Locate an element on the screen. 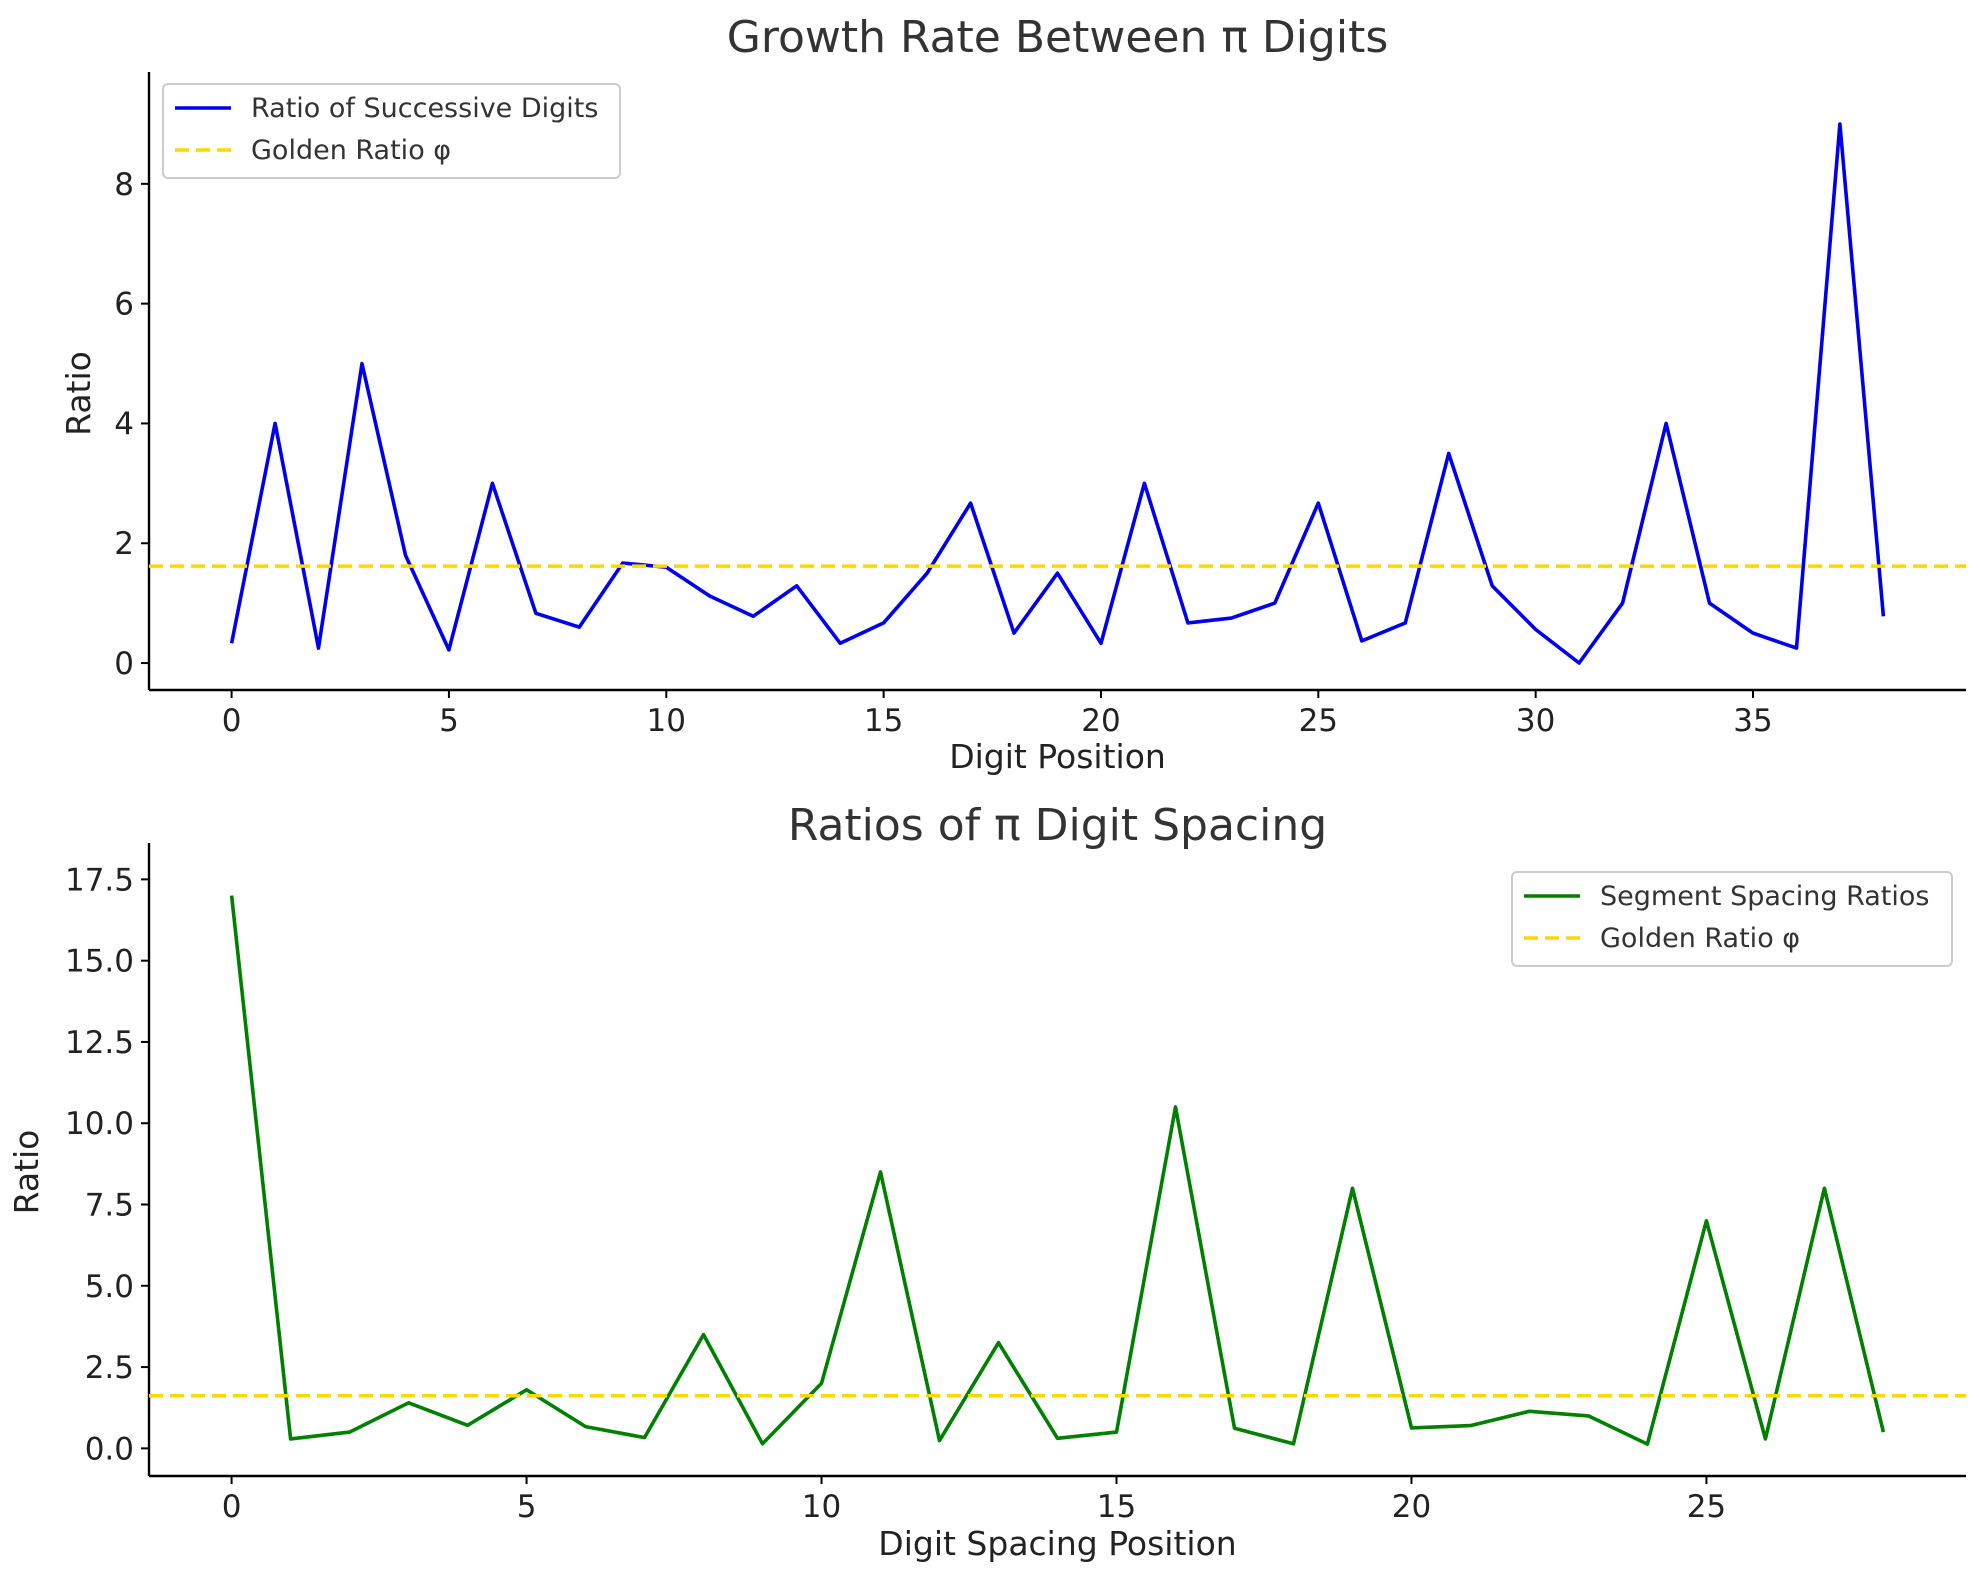  y-tick-label: 0.0 is located at coordinates (109, 1449).